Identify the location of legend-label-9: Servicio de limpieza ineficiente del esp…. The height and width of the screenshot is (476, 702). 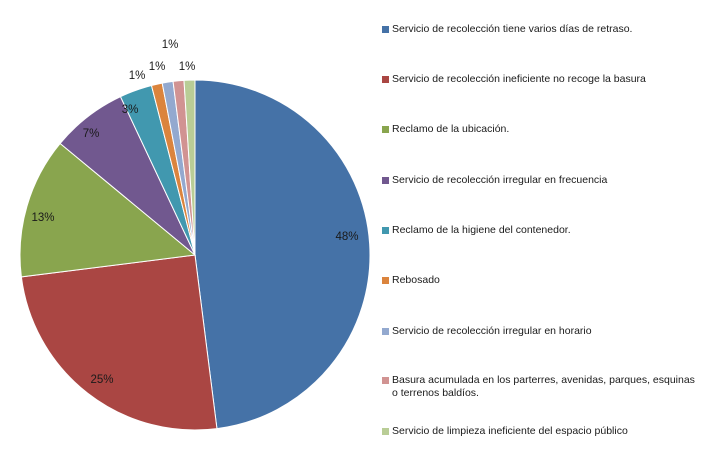
(510, 431).